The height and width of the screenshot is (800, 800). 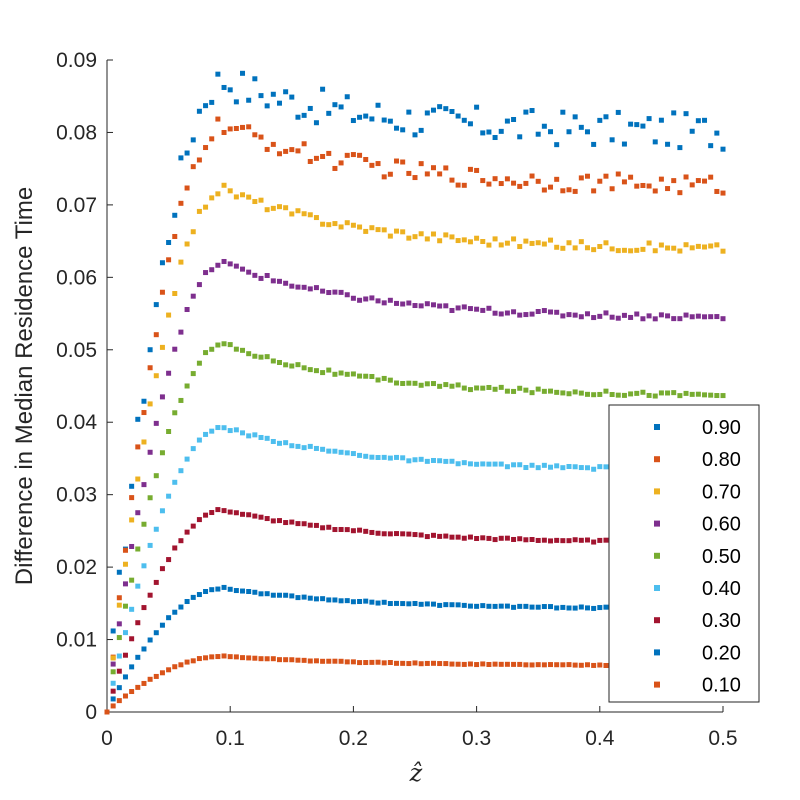 What do you see at coordinates (721, 589) in the screenshot?
I see `legend-label: 0.40` at bounding box center [721, 589].